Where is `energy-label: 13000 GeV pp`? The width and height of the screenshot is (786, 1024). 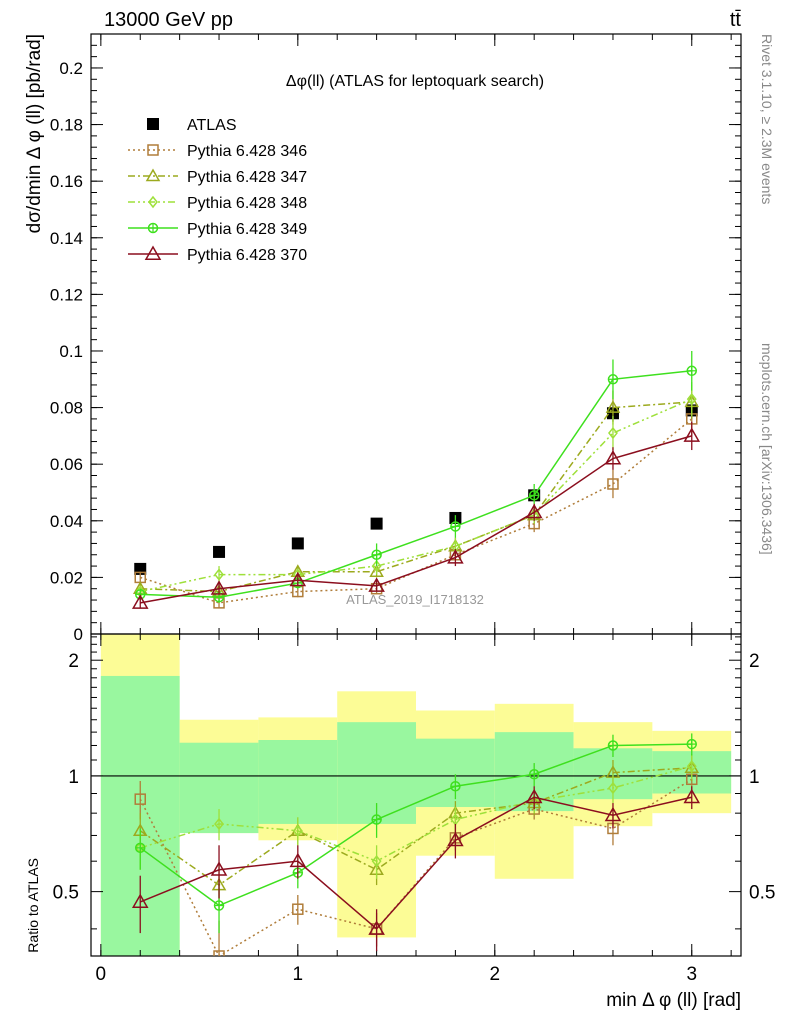
energy-label: 13000 GeV pp is located at coordinates (168, 20).